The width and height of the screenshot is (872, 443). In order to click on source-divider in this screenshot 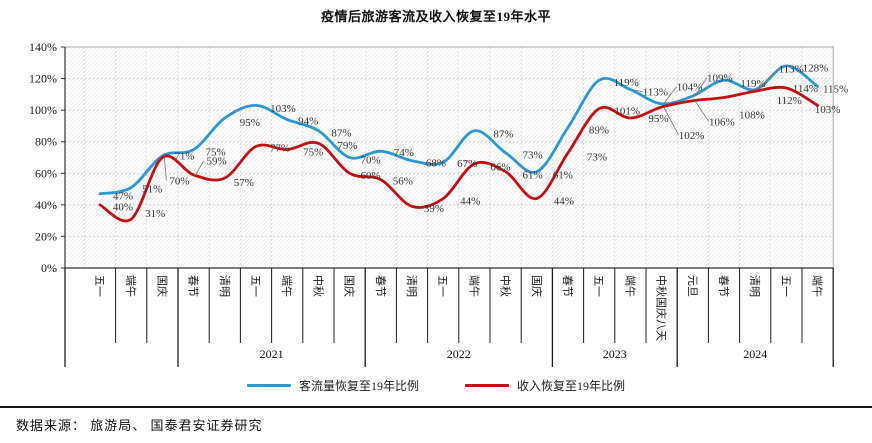, I will do `click(436, 407)`.